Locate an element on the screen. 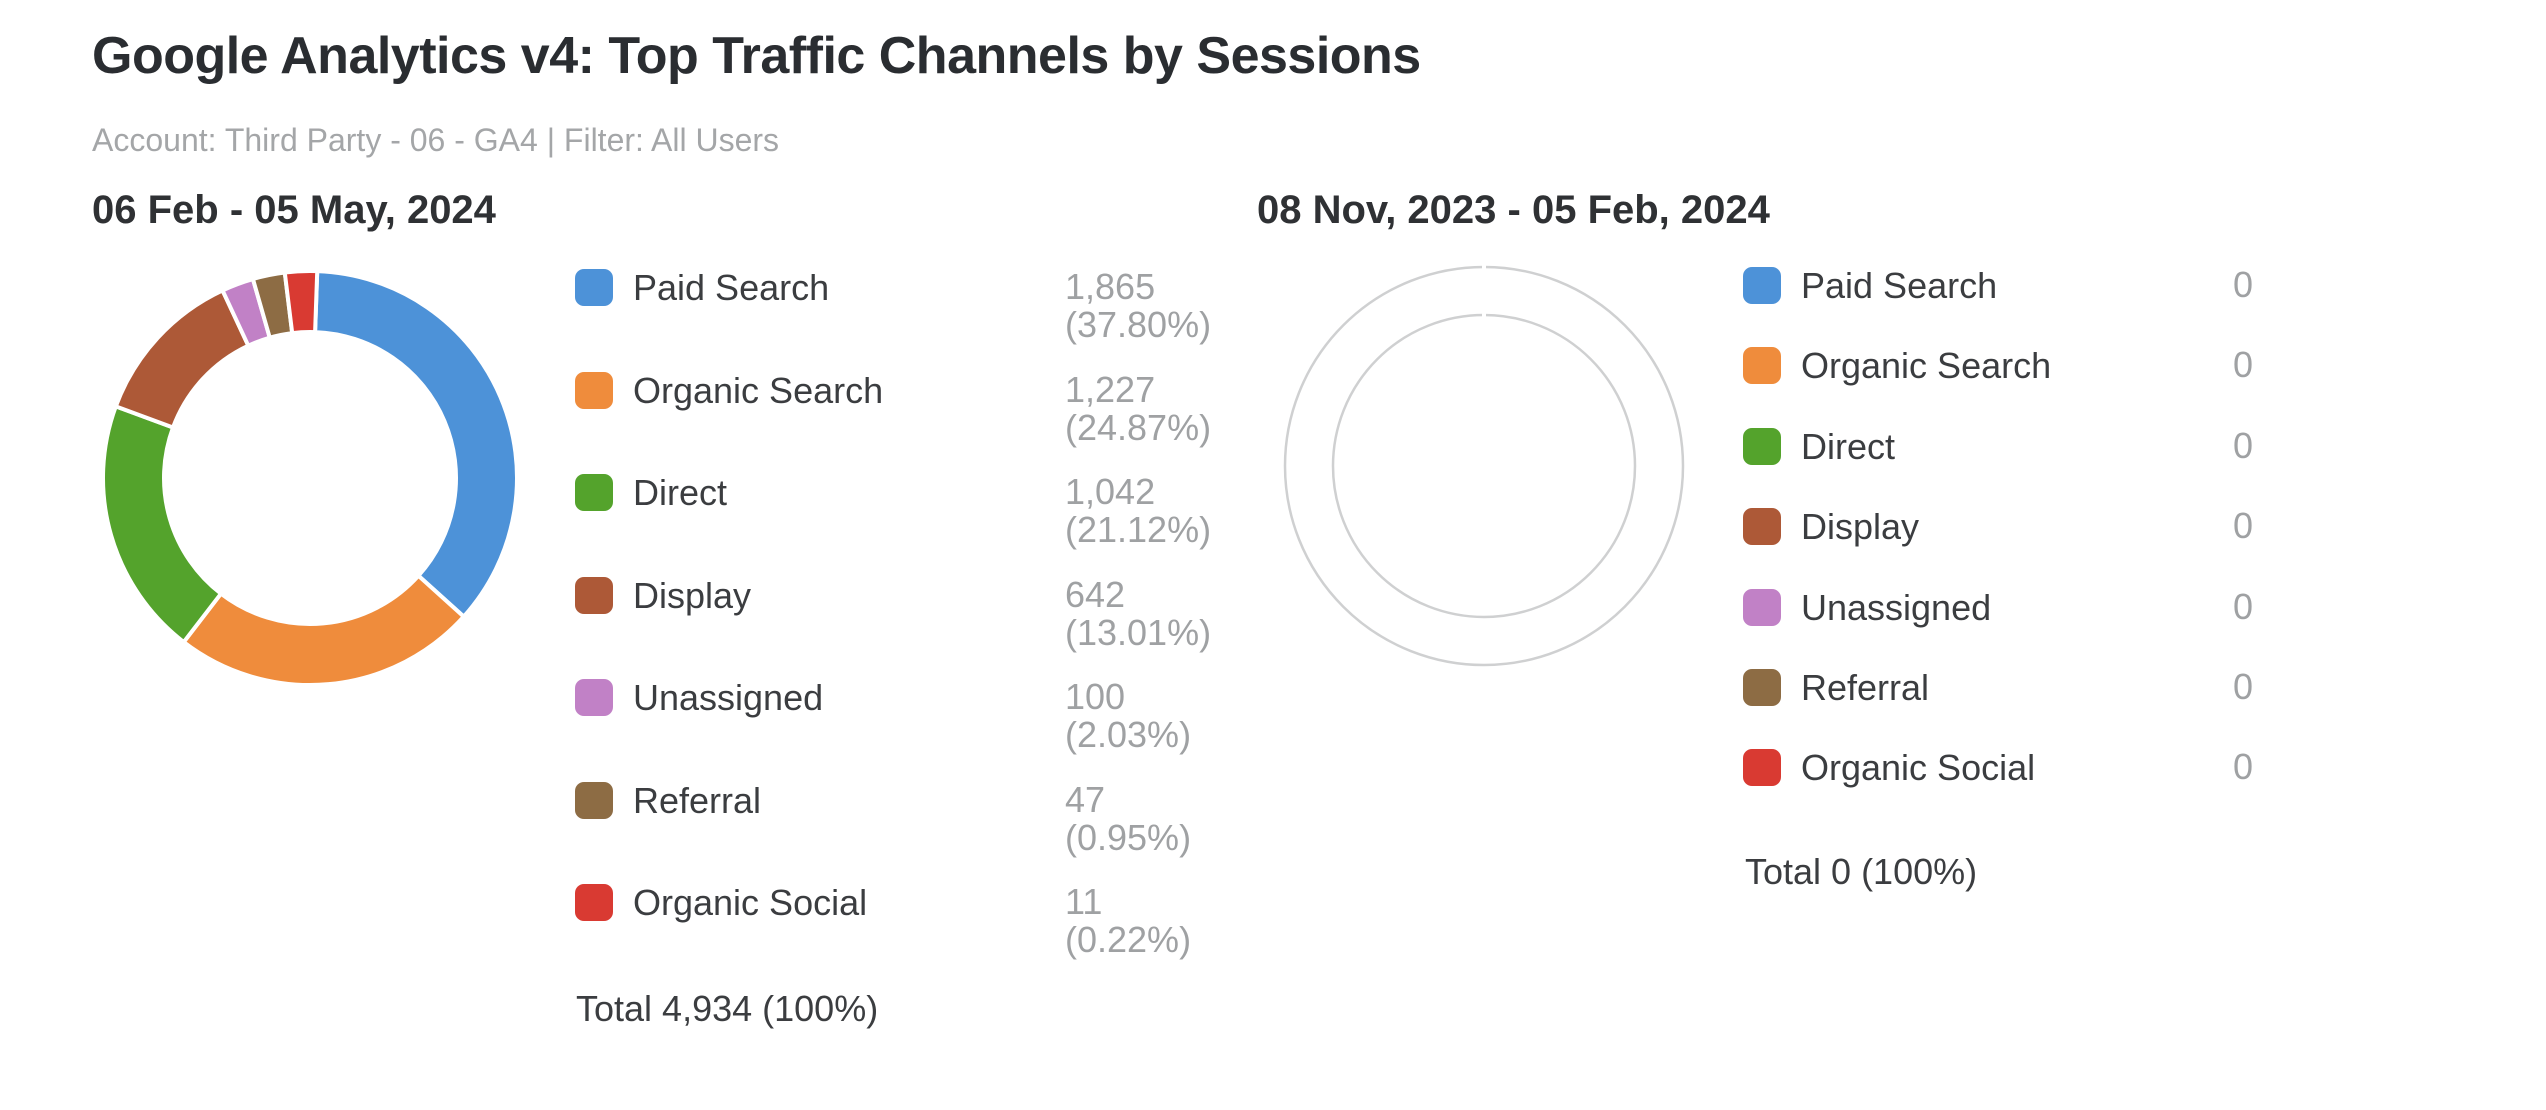 This screenshot has height=1110, width=2546. legend-value: 642 (13.01%) is located at coordinates (1138, 613).